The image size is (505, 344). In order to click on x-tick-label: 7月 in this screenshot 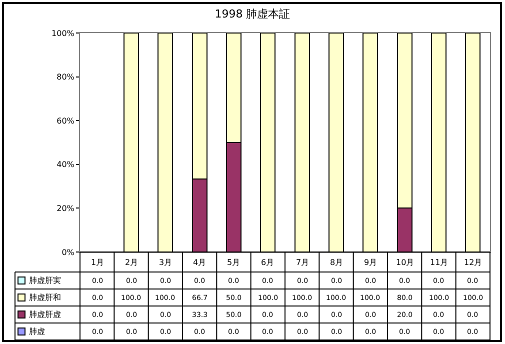, I will do `click(303, 262)`.